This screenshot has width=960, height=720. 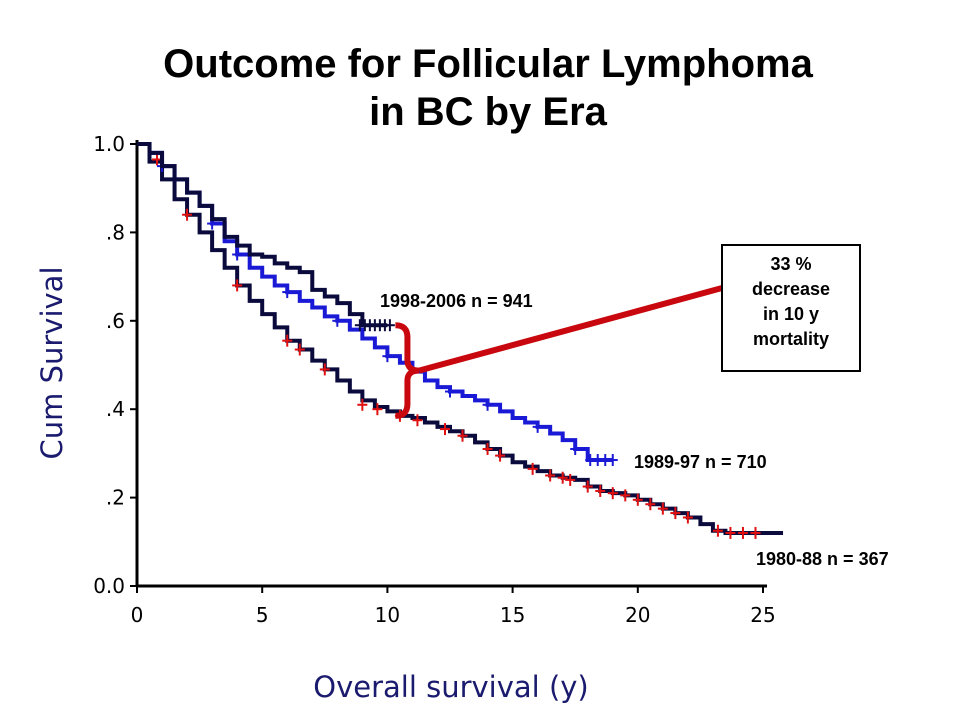 I want to click on y-tick-label: .4, so click(x=115, y=409).